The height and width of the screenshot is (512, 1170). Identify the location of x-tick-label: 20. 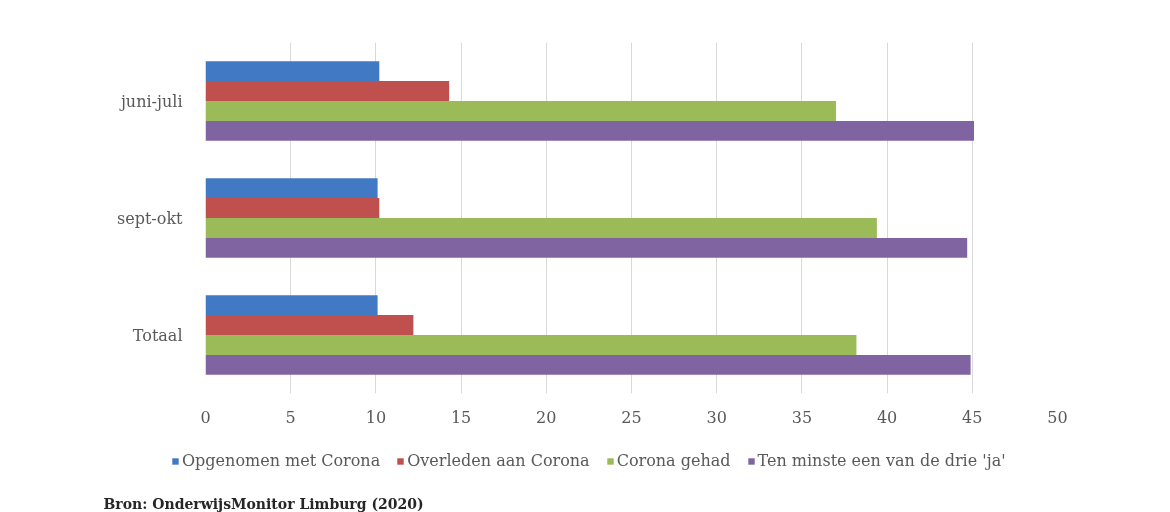
(546, 417).